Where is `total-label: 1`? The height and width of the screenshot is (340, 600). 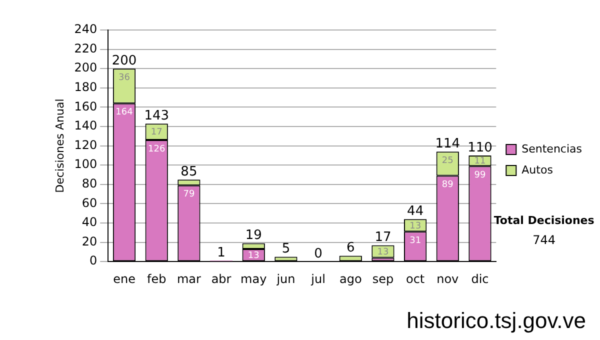
total-label: 1 is located at coordinates (221, 253).